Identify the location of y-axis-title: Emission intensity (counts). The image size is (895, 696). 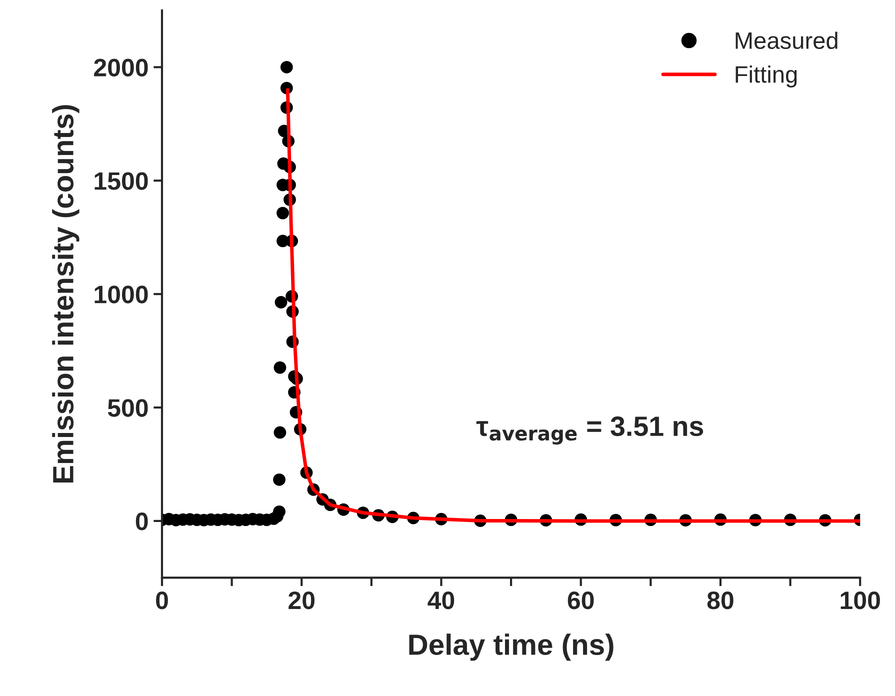
(66, 294).